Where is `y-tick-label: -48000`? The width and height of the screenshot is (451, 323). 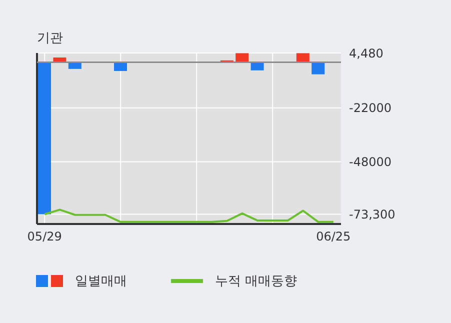
y-tick-label: -48000 is located at coordinates (370, 162).